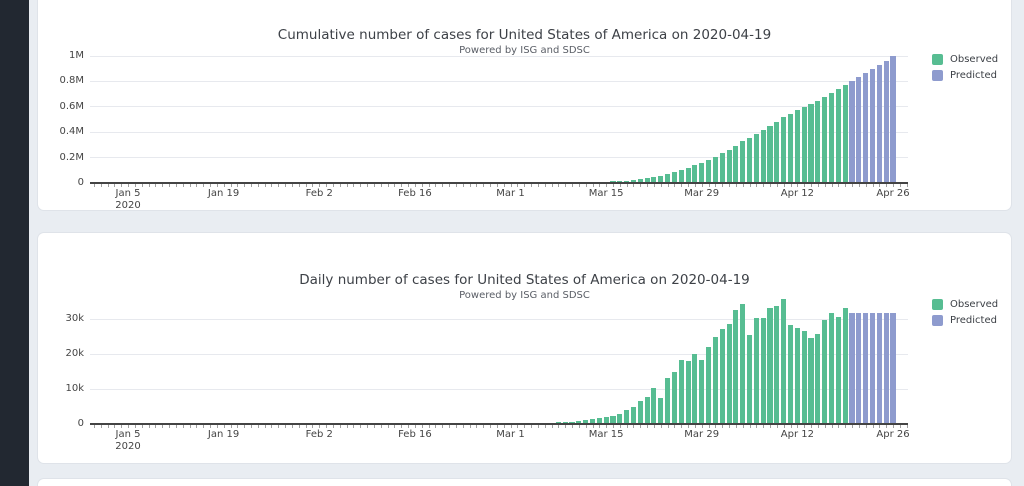 The width and height of the screenshot is (1024, 486). Describe the element at coordinates (937, 75) in the screenshot. I see `predicted-swatch-icon` at that location.